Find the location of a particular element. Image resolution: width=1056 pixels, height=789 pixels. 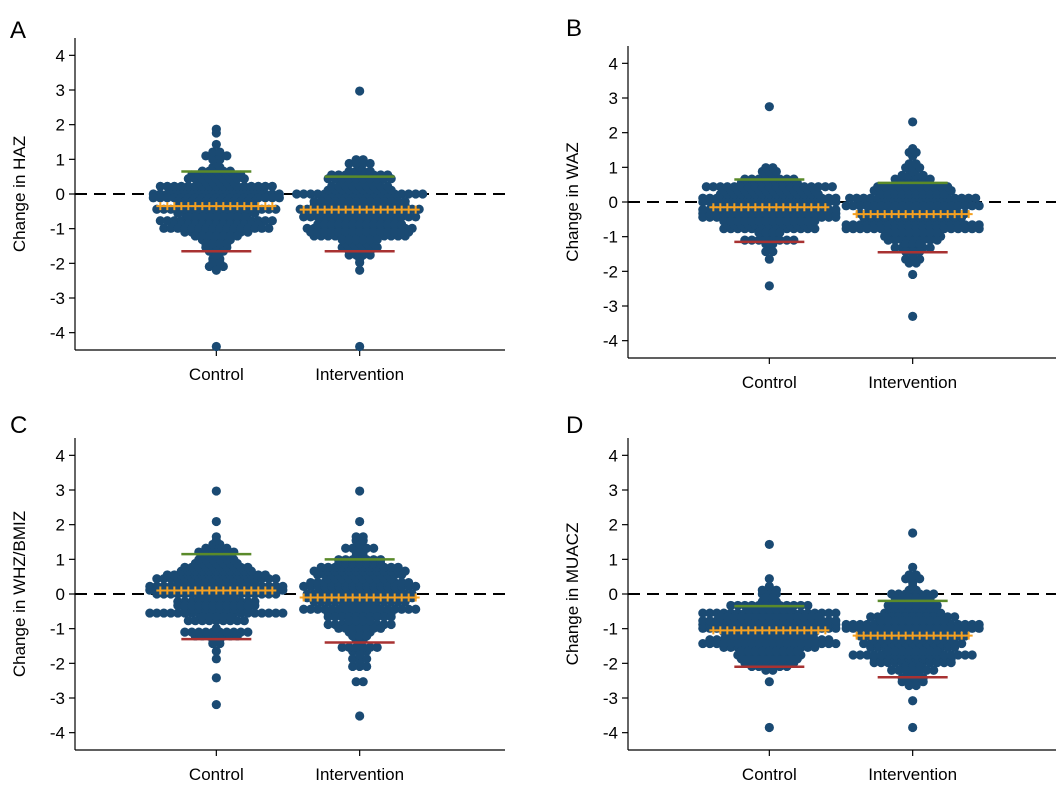

panel-label: A is located at coordinates (18, 30).